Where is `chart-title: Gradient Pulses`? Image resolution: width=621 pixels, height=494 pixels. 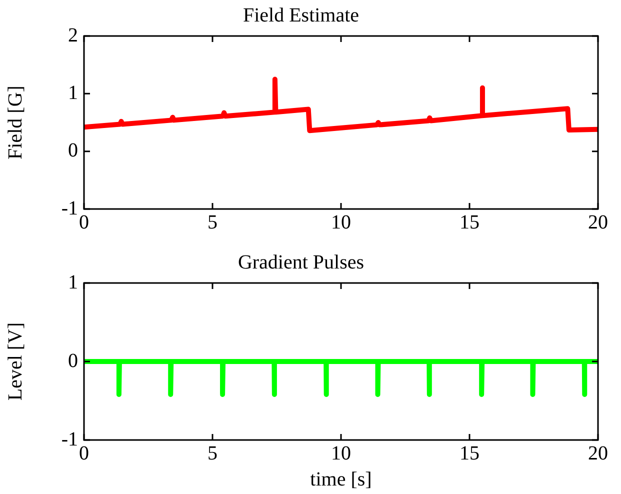
chart-title: Gradient Pulses is located at coordinates (301, 262).